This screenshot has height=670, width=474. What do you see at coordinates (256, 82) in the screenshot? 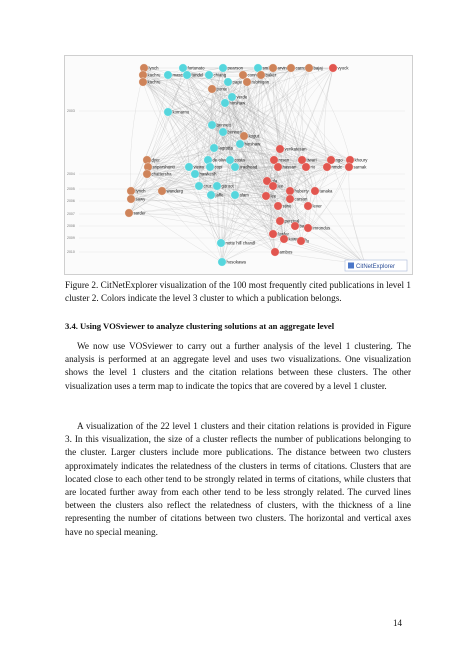
I see `publication-node: rubinigan` at bounding box center [256, 82].